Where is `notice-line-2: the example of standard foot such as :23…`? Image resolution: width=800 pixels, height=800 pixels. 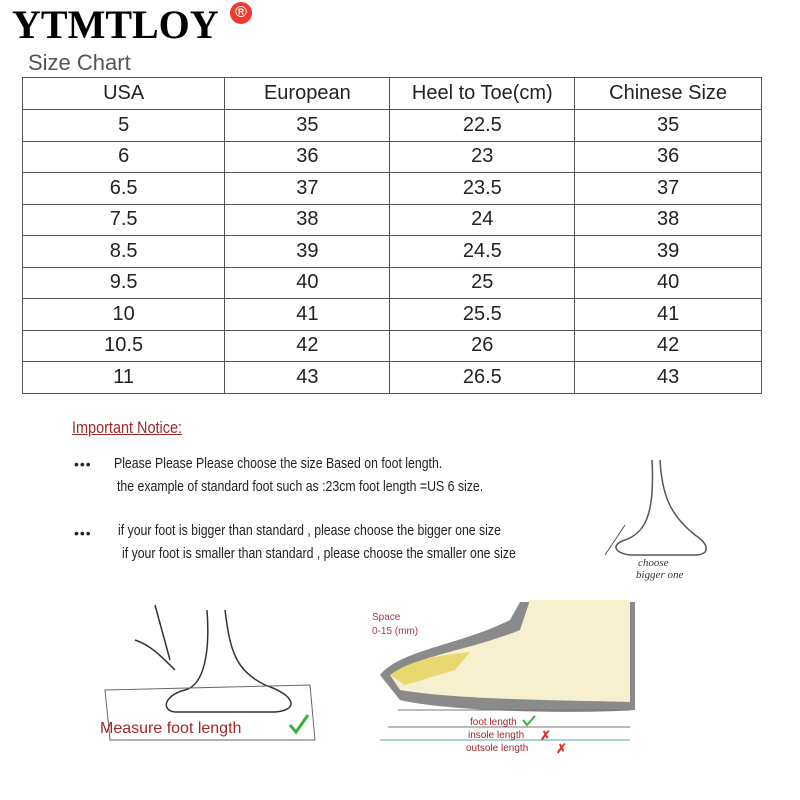
notice-line-2: the example of standard foot such as :23… is located at coordinates (300, 486).